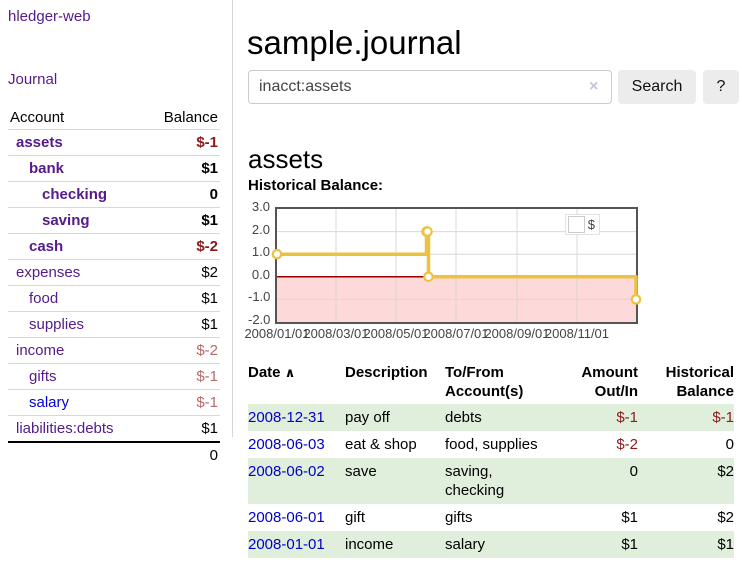 The width and height of the screenshot is (742, 582). I want to click on transaction-date-link: 2008-06-03, so click(286, 444).